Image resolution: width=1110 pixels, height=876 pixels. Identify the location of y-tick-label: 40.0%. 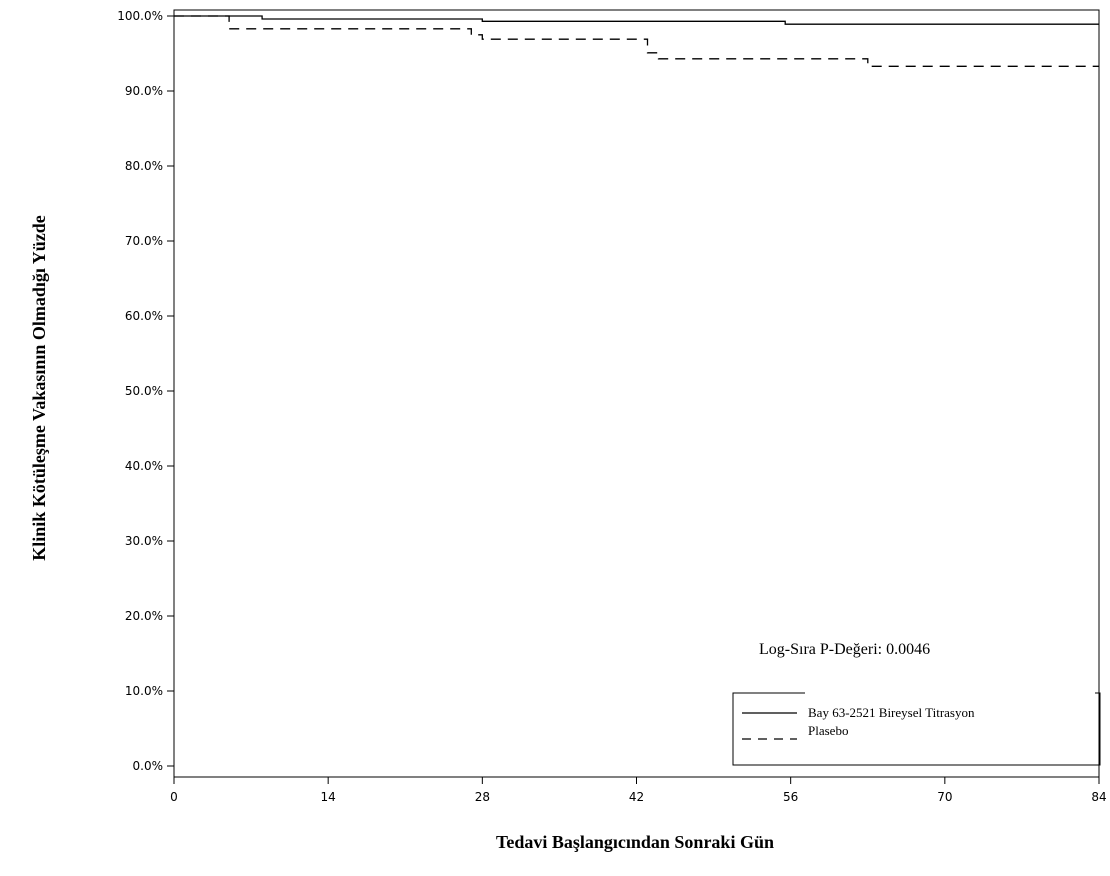
(144, 466).